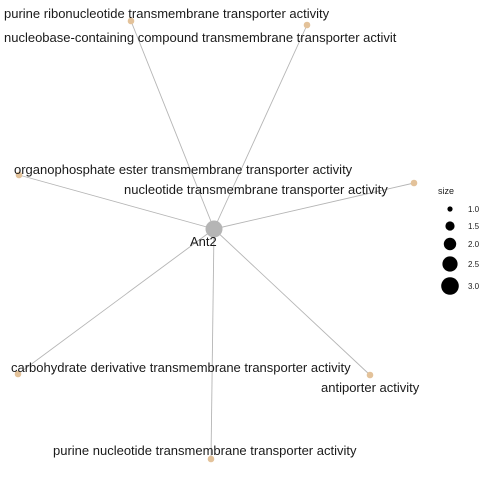 The width and height of the screenshot is (480, 480). Describe the element at coordinates (214, 229) in the screenshot. I see `node-hub` at that location.